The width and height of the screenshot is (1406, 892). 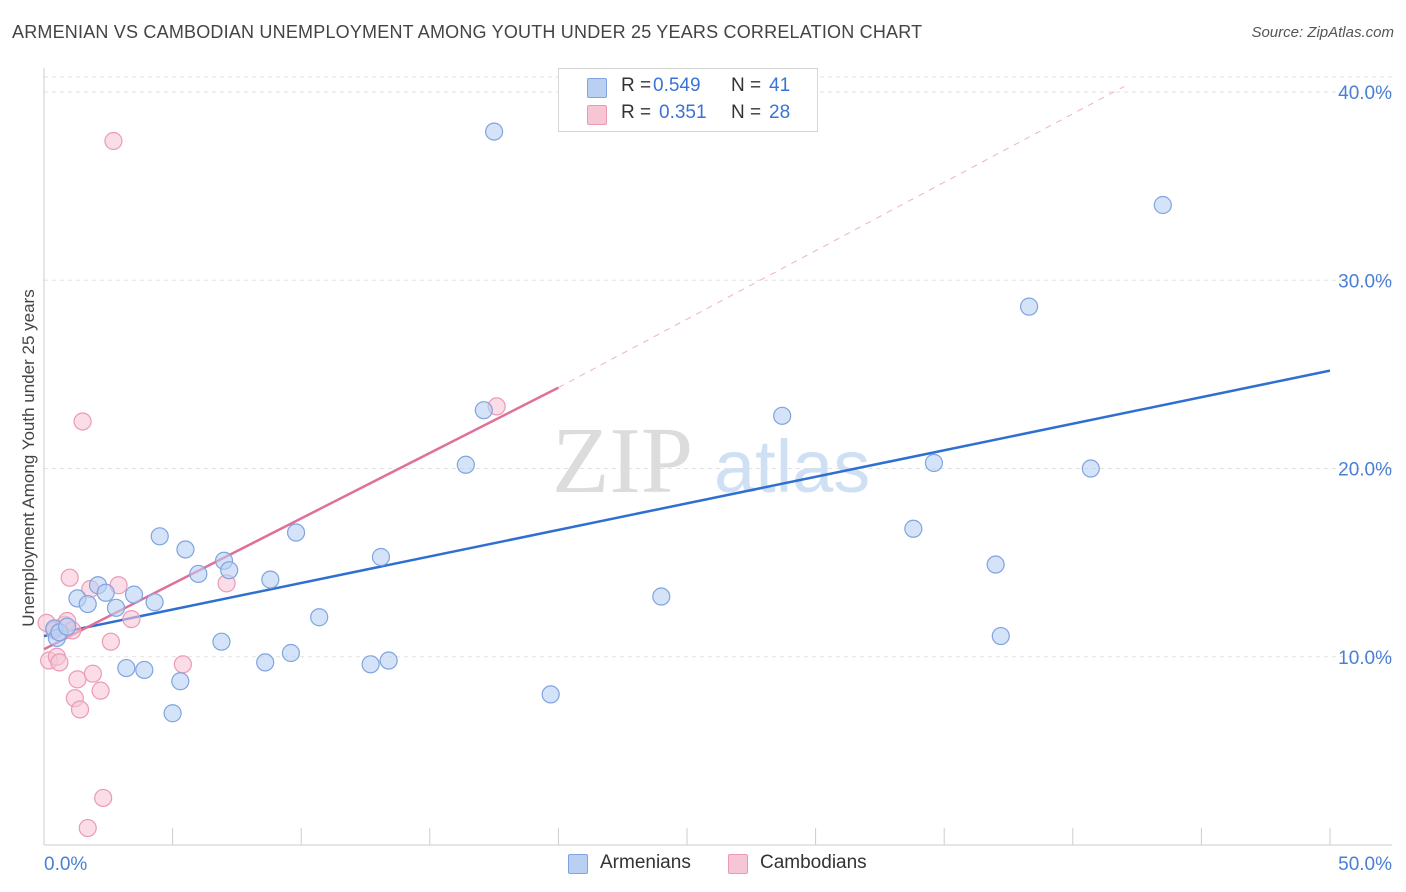 I want to click on x-tick-label: 50.0%, so click(x=1365, y=864).